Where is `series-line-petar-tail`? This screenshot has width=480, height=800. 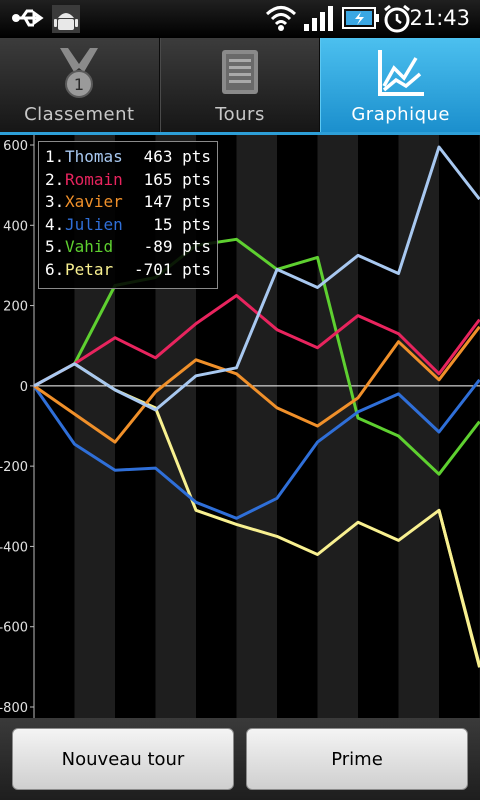
series-line-petar-tail is located at coordinates (458, 588).